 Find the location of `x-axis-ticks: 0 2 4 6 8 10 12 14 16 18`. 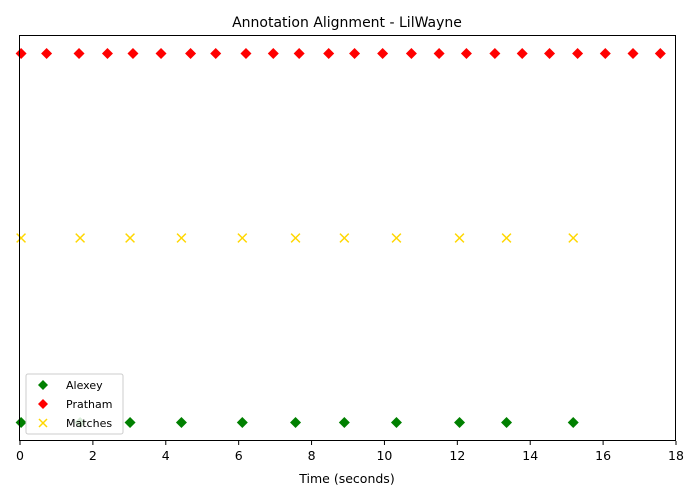

x-axis-ticks: 0 2 4 6 8 10 12 14 16 18 is located at coordinates (350, 452).